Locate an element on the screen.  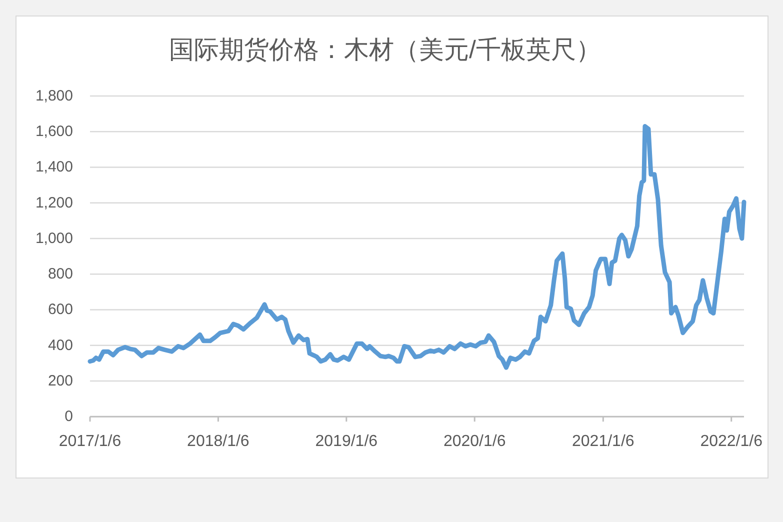
y-tick-label: 200 is located at coordinates (60, 381).